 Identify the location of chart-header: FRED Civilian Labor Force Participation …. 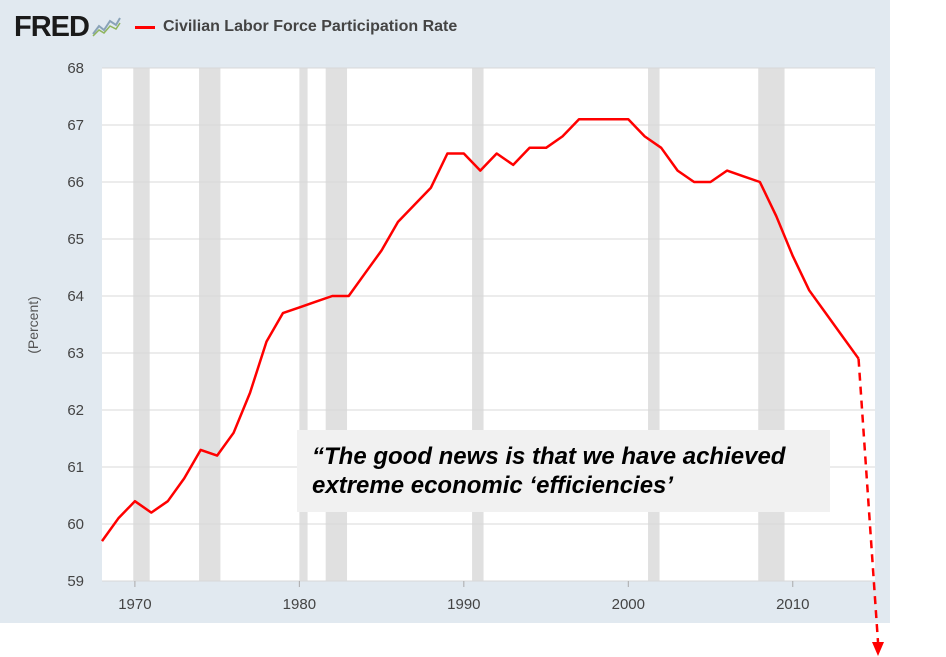
(235, 27).